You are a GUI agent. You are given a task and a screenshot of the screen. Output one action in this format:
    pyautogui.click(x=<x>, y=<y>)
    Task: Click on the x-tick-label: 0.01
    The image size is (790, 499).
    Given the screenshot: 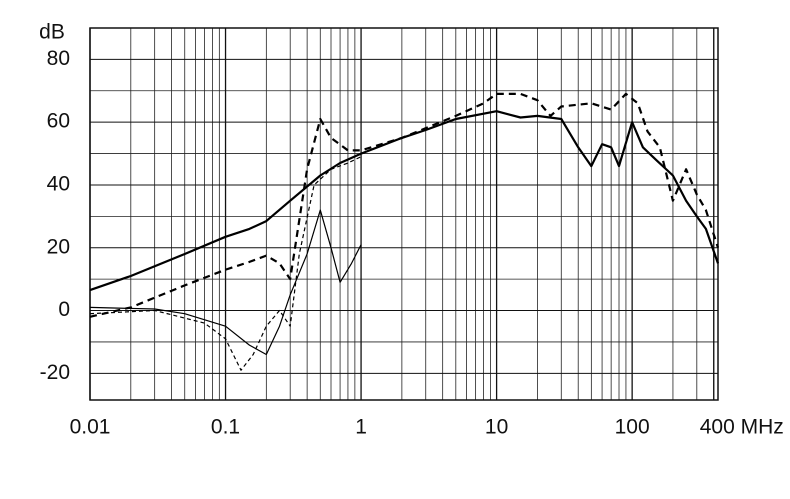 What is the action you would take?
    pyautogui.click(x=90, y=427)
    